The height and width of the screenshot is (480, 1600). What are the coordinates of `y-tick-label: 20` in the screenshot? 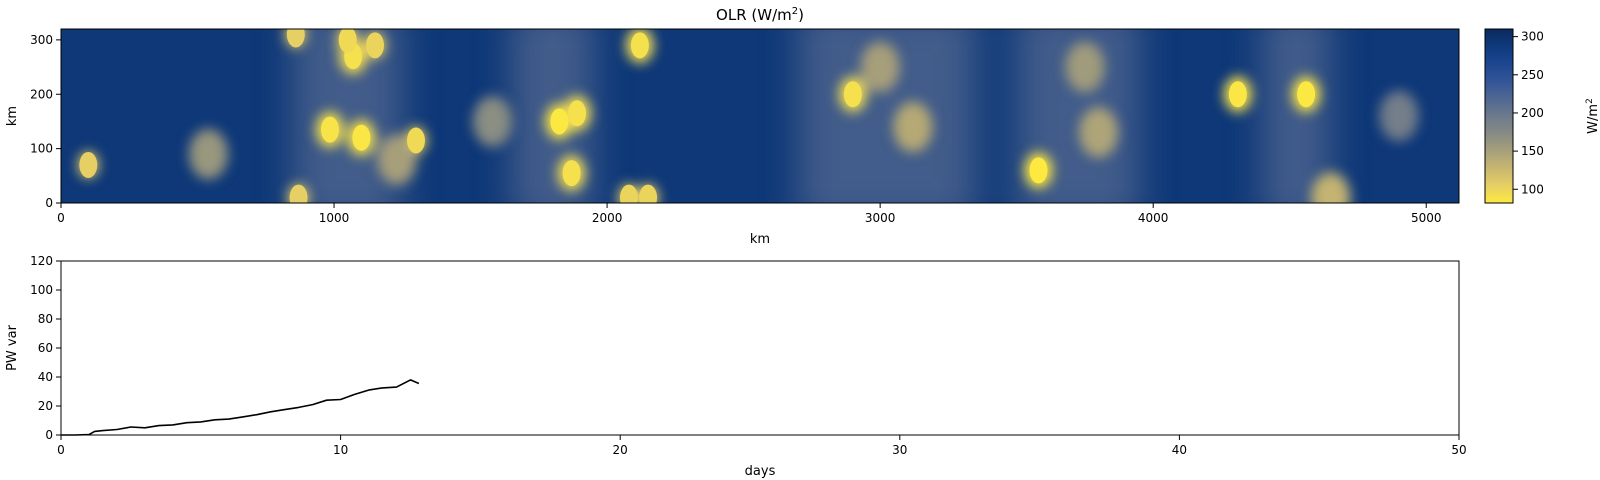 It's located at (45, 406).